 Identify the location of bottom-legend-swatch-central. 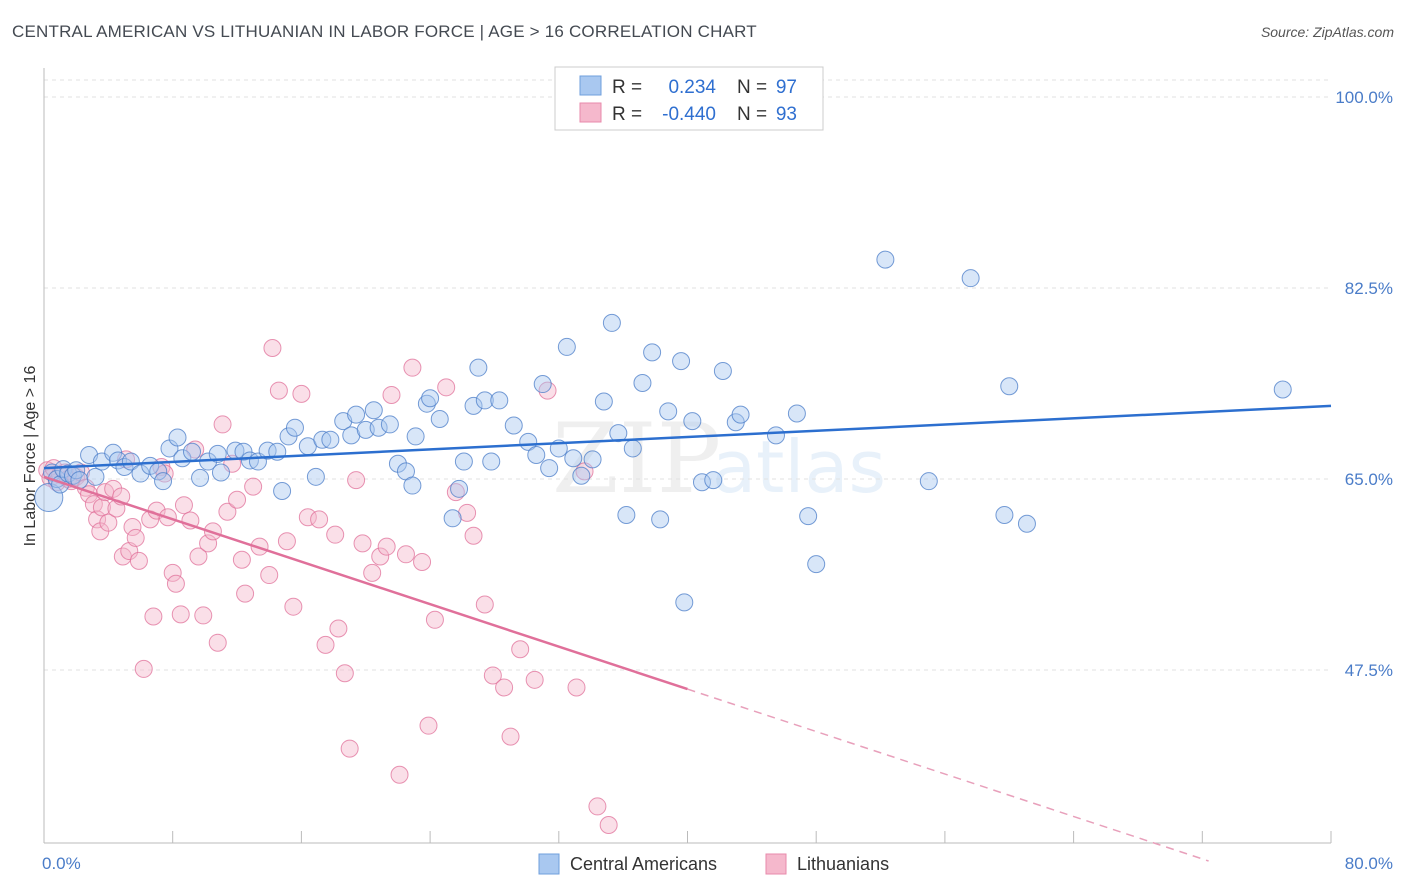
(549, 864).